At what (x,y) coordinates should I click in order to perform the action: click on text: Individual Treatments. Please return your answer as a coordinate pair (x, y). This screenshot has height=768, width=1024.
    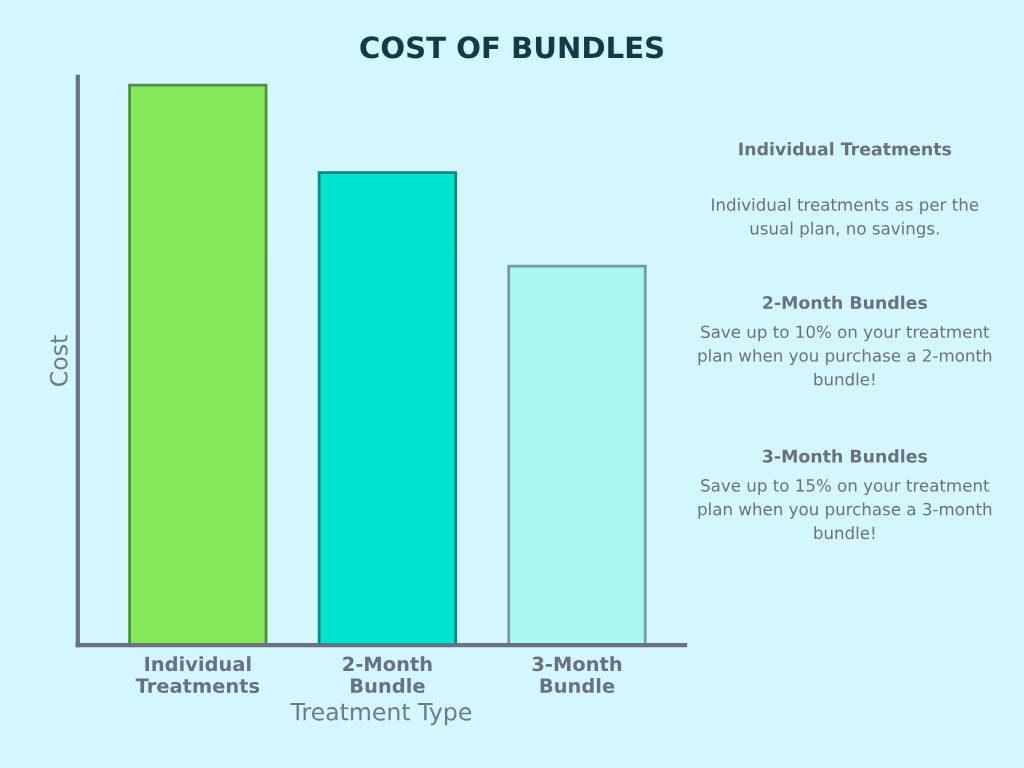
    Looking at the image, I should click on (845, 149).